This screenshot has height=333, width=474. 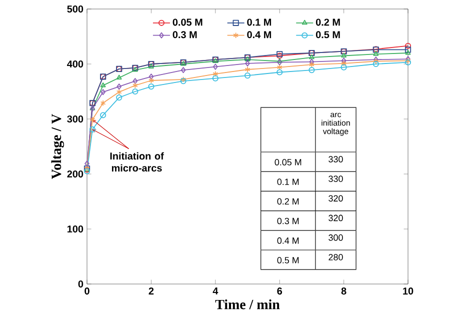 What do you see at coordinates (75, 119) in the screenshot?
I see `y-tick-label: 300` at bounding box center [75, 119].